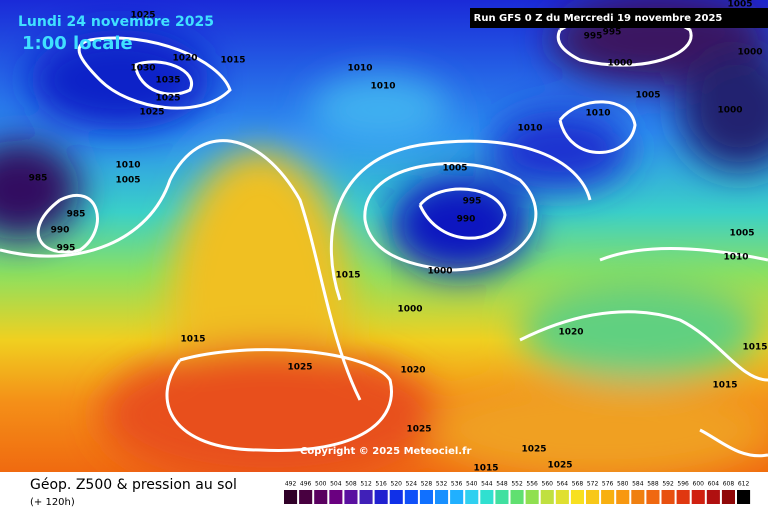  Describe the element at coordinates (623, 484) in the screenshot. I see `scale-label: 580` at that location.